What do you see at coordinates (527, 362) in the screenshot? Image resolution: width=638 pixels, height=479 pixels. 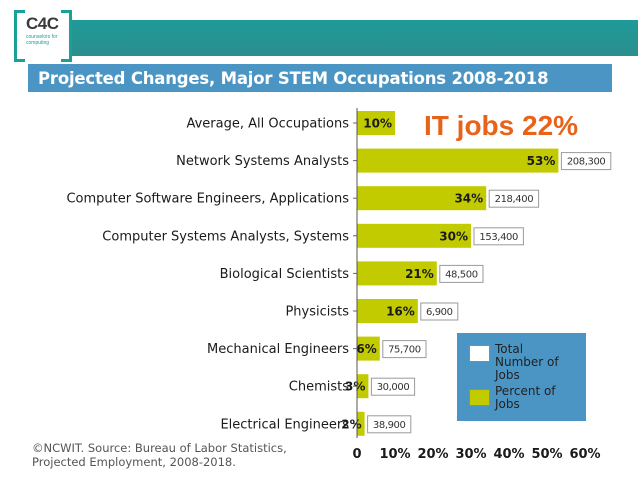 I see `legend-label-total: Total Number of Jobs` at bounding box center [527, 362].